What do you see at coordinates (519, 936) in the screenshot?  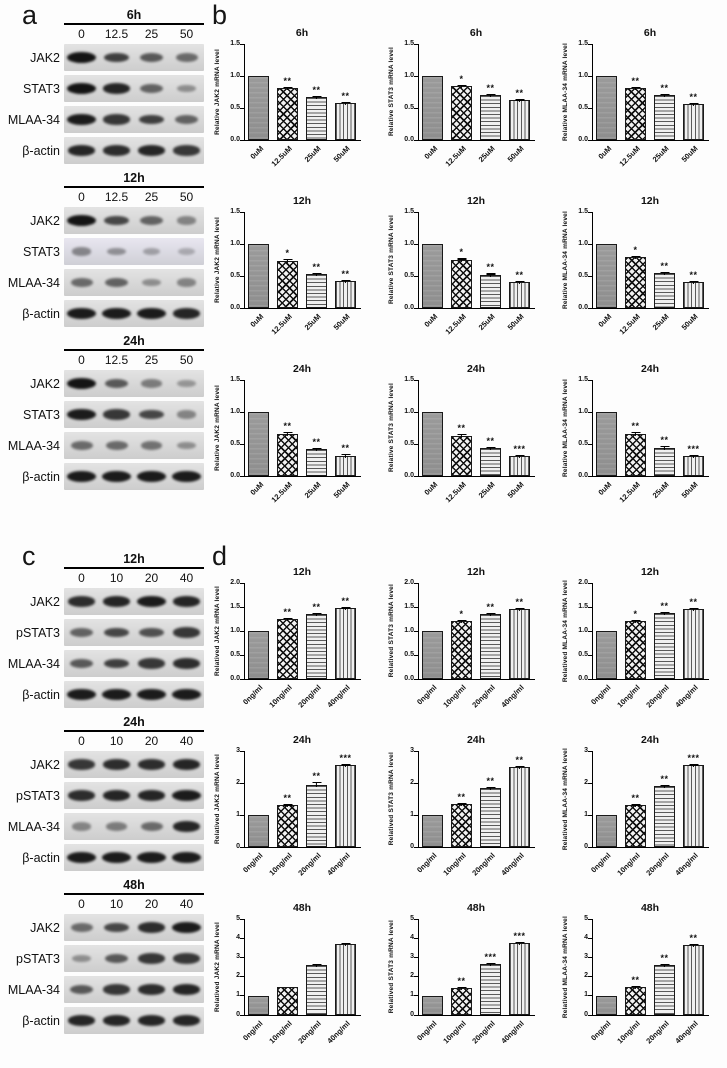 I see `significance-stars: ***` at bounding box center [519, 936].